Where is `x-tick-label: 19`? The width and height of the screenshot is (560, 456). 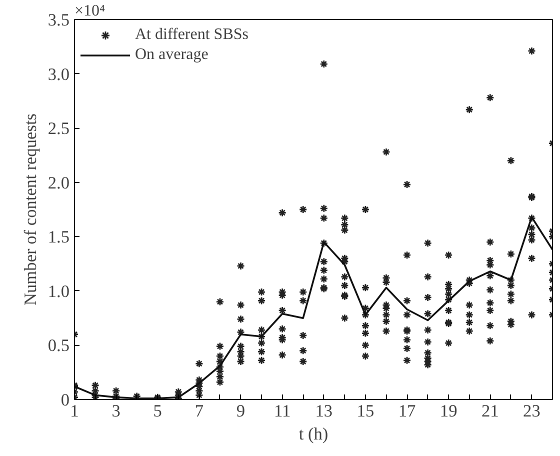 x-tick-label: 19 is located at coordinates (449, 411).